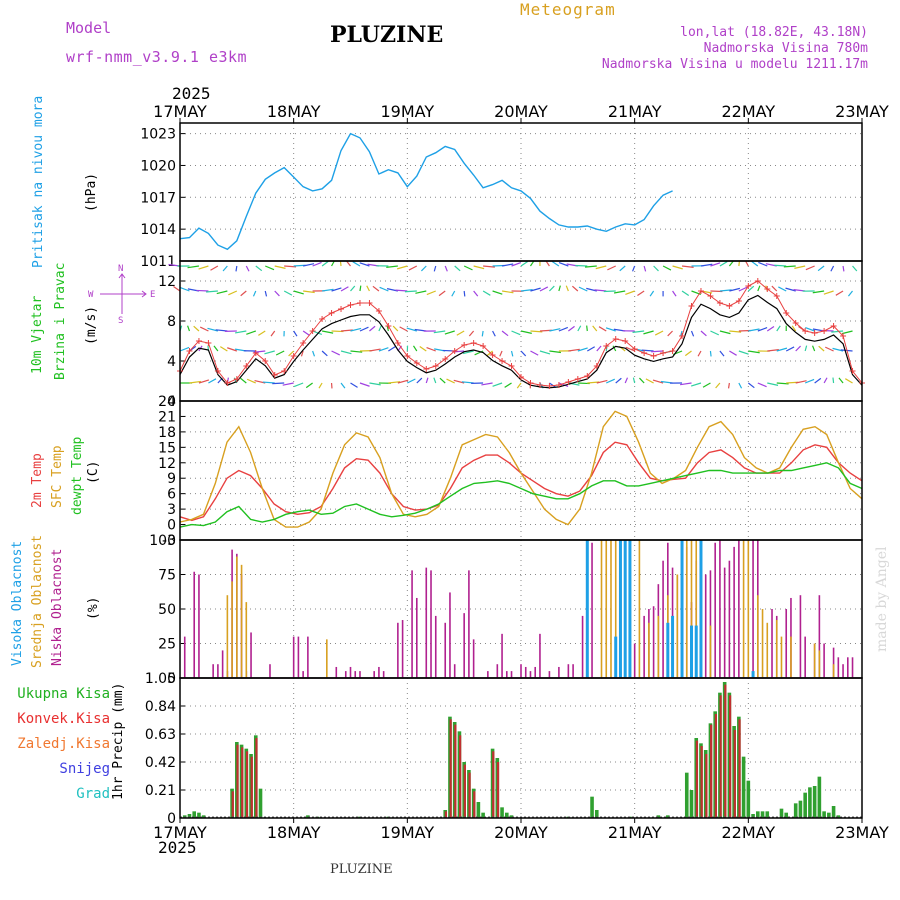 The height and width of the screenshot is (900, 900). I want to click on panel-4-ytick: 0.21, so click(160, 791).